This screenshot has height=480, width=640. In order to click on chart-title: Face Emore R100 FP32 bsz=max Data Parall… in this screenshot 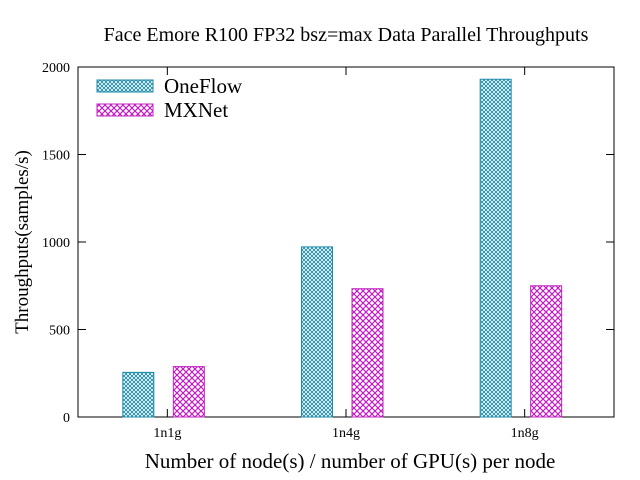, I will do `click(346, 35)`.